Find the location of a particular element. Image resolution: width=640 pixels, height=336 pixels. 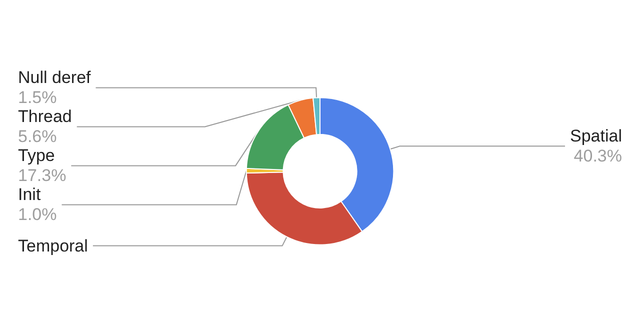

slice-label: Thread is located at coordinates (45, 116).